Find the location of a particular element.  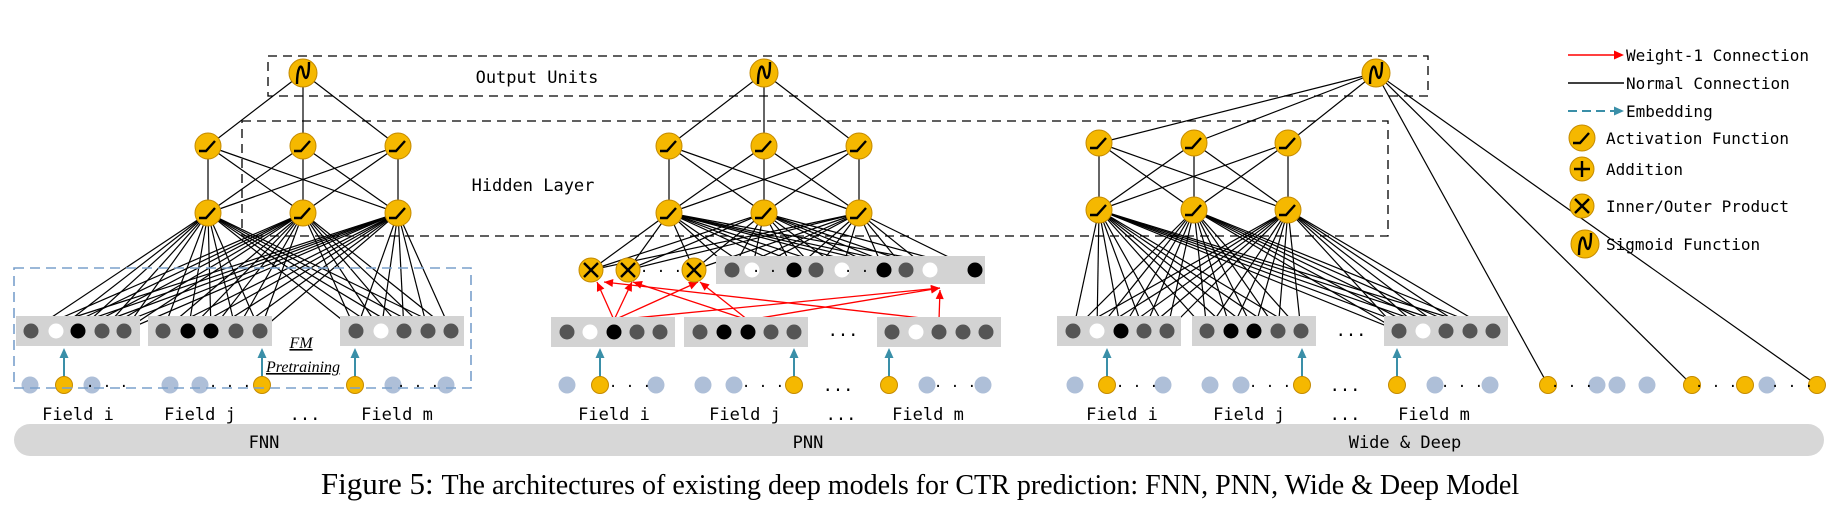

hidden-layer-box is located at coordinates (815, 178).